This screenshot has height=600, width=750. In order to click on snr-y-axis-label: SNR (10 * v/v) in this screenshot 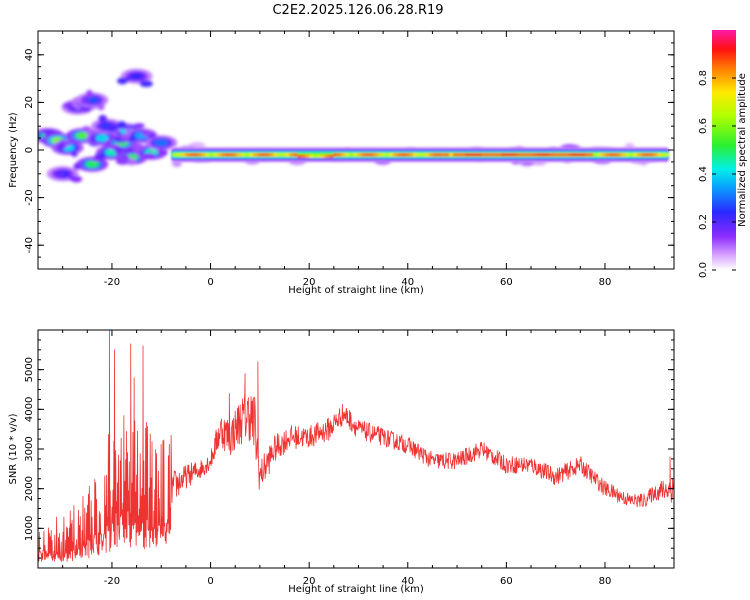, I will do `click(13, 448)`.